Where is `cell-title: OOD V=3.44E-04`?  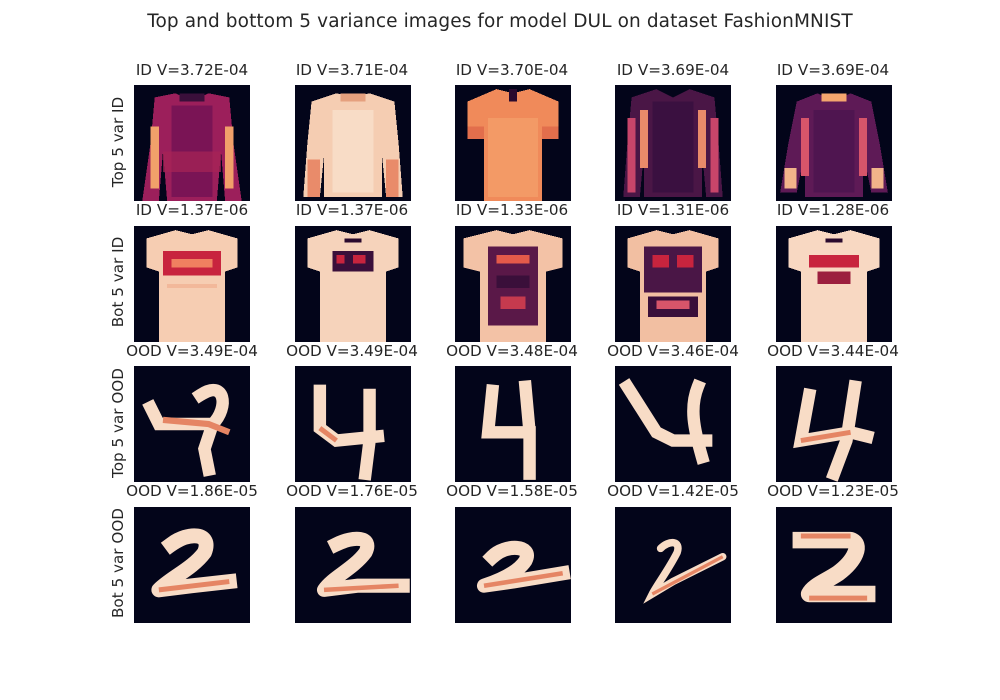 cell-title: OOD V=3.44E-04 is located at coordinates (833, 351).